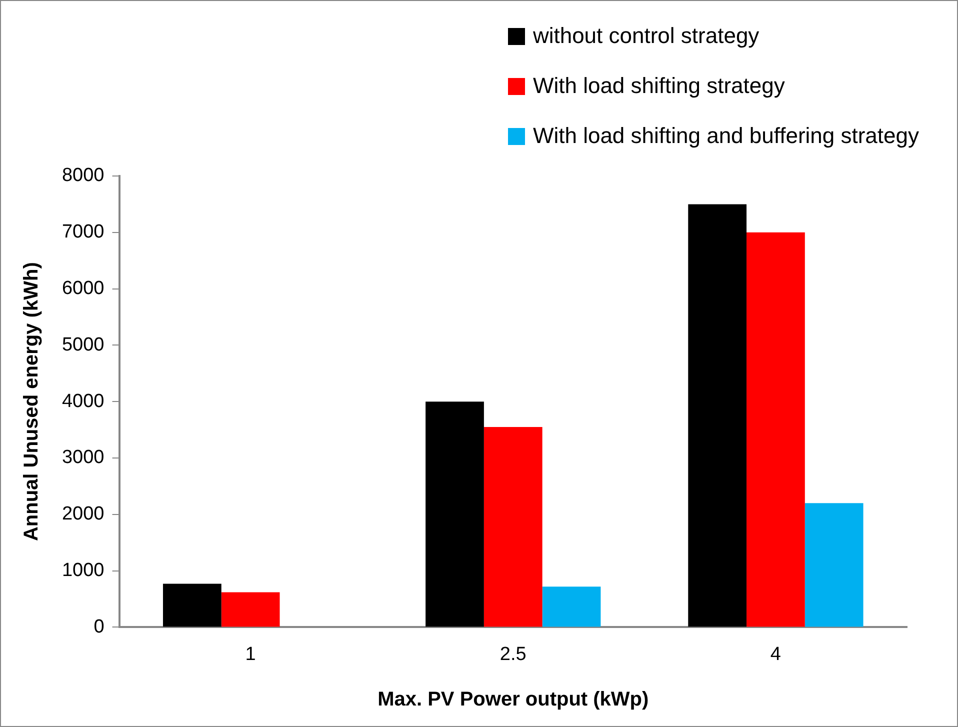 This screenshot has width=958, height=727. Describe the element at coordinates (83, 514) in the screenshot. I see `y-tick-label: 2000` at that location.